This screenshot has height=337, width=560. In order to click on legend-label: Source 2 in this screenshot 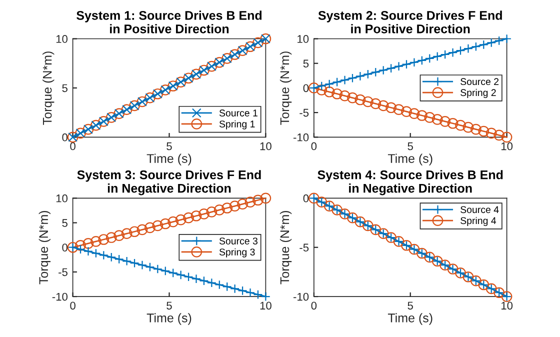, I will do `click(479, 82)`.